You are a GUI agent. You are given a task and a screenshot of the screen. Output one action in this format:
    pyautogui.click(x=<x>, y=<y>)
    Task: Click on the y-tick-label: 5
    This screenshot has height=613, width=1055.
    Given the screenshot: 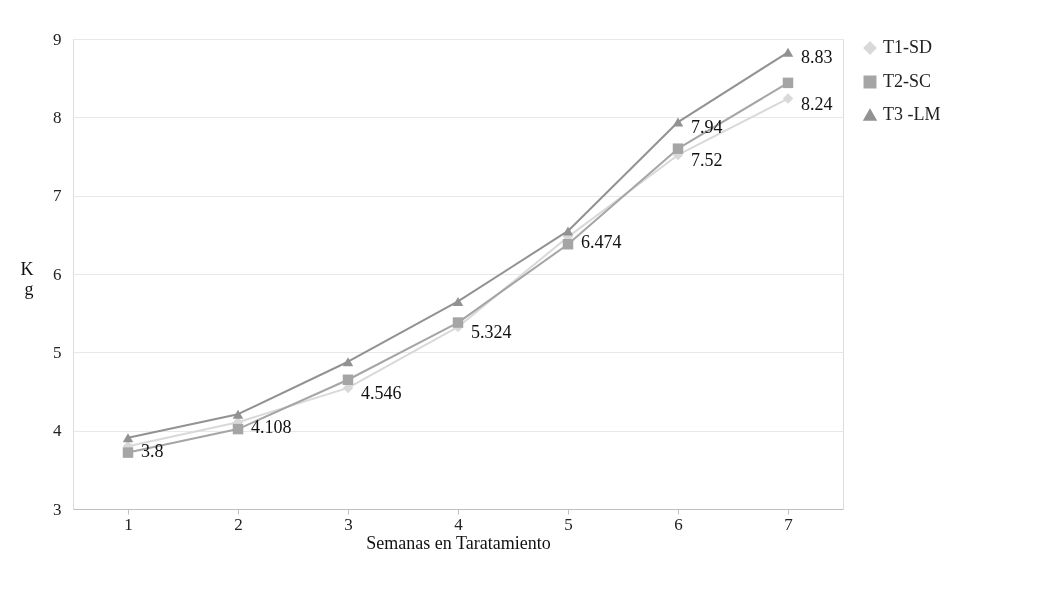 What is the action you would take?
    pyautogui.click(x=57, y=352)
    